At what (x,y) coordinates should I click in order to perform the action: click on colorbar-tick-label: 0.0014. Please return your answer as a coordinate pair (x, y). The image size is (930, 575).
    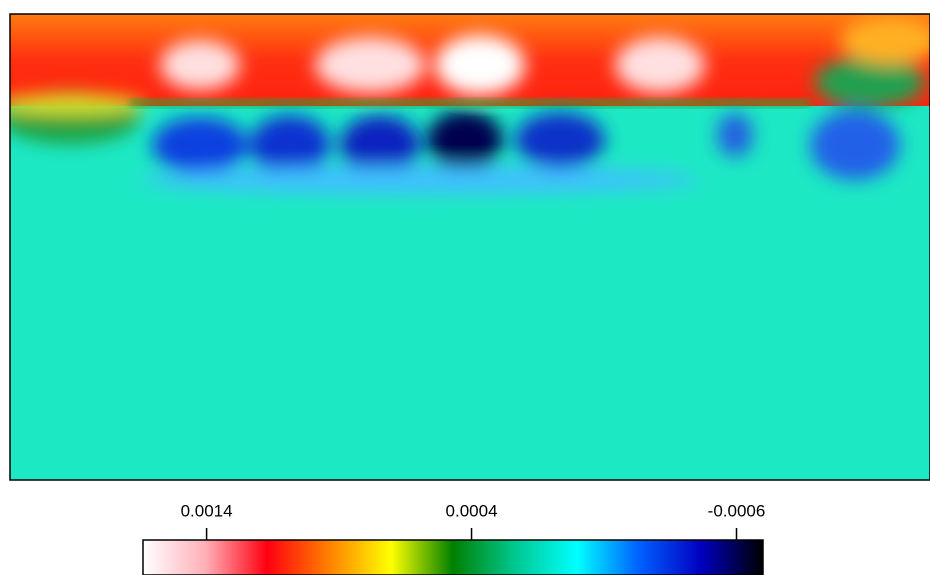
    Looking at the image, I should click on (207, 510).